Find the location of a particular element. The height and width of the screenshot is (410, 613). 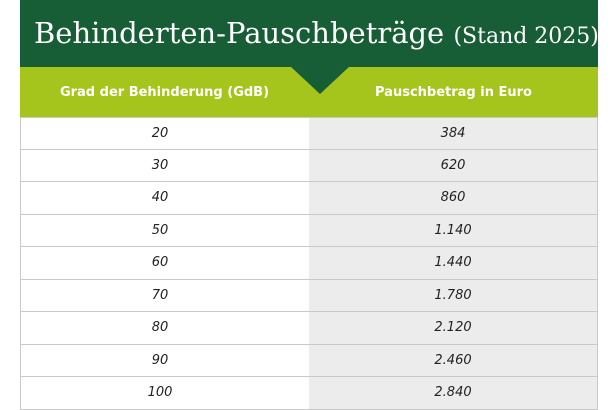

amount-cell: 620 is located at coordinates (453, 165).